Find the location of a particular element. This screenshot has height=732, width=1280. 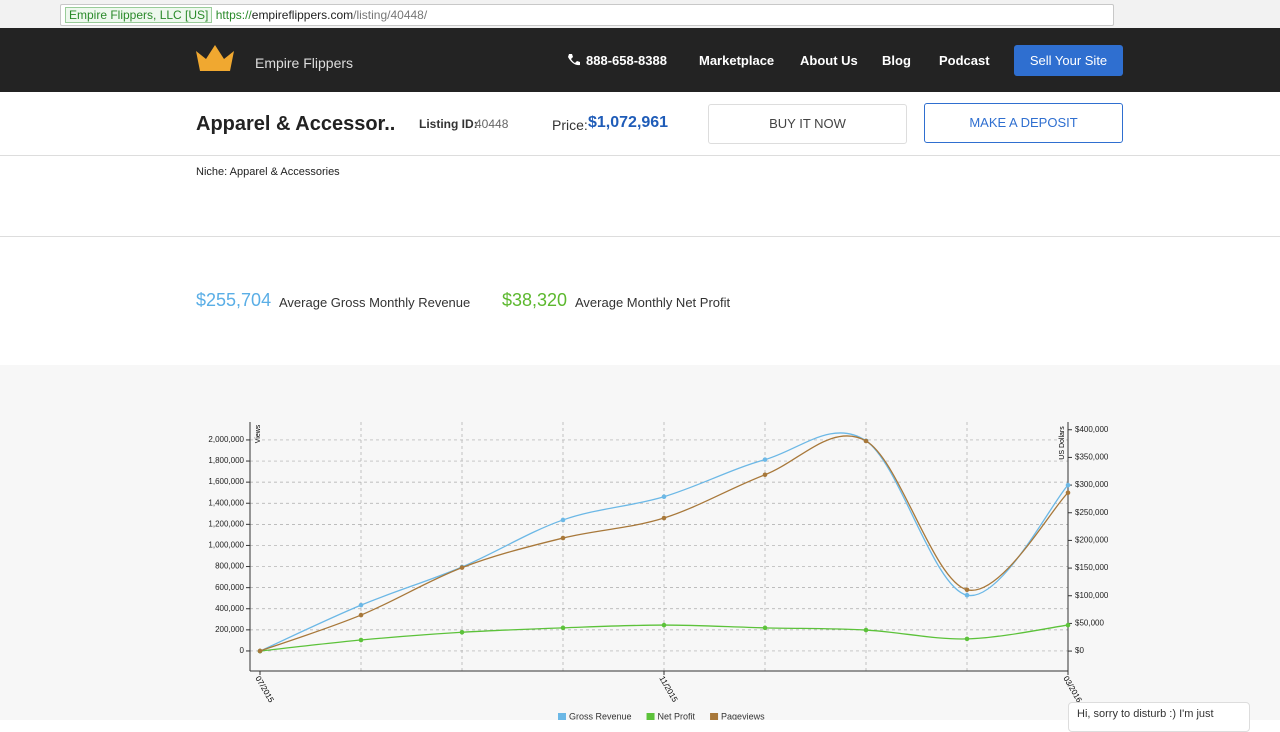

y2-tick-label: $400,000 is located at coordinates (1092, 429).